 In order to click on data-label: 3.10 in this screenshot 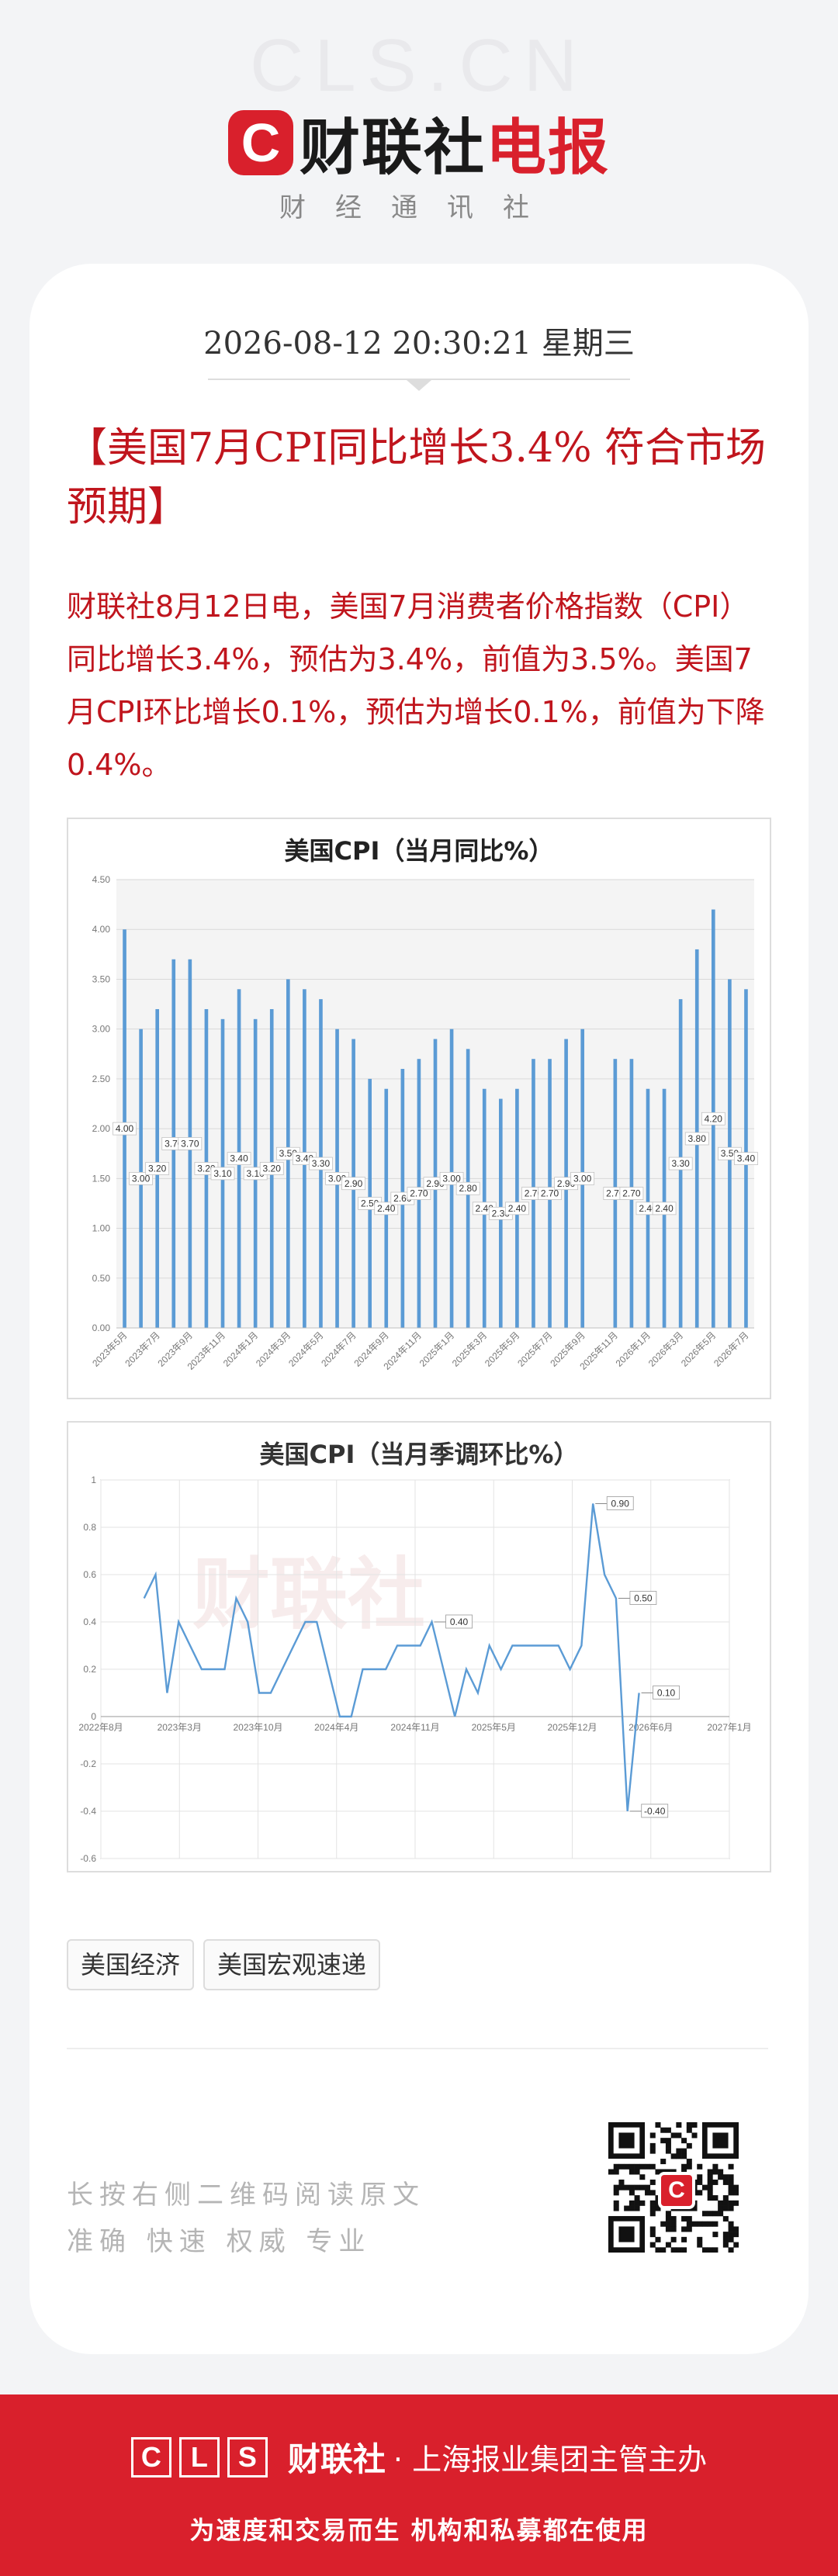, I will do `click(222, 1173)`.